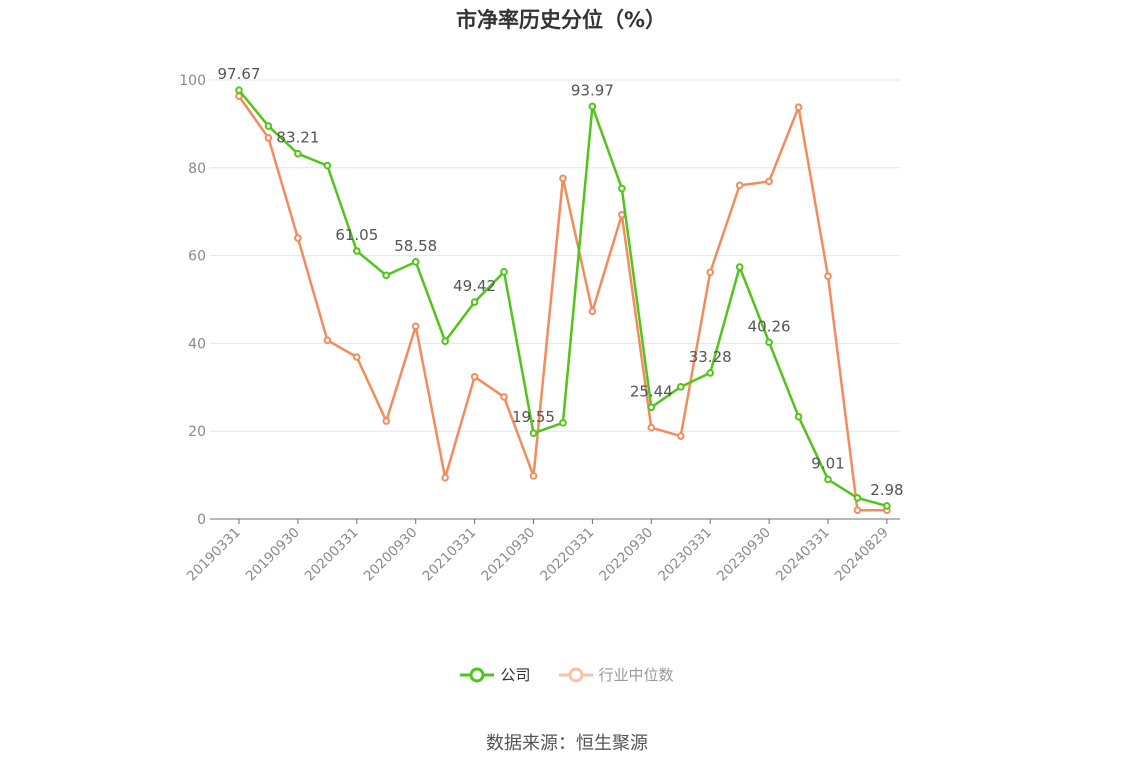 This screenshot has height=766, width=1134. I want to click on x-tick-label: 20220331, so click(567, 555).